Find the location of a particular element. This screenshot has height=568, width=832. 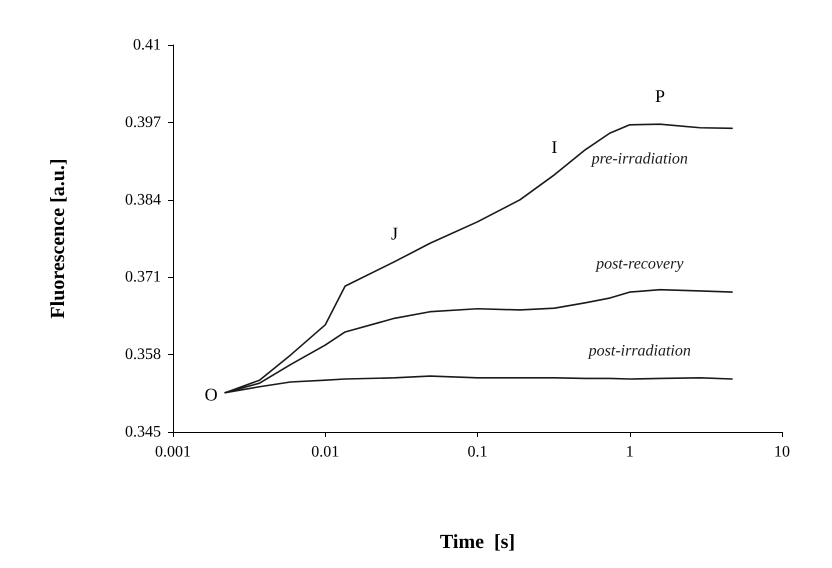

annotation: I is located at coordinates (554, 146).